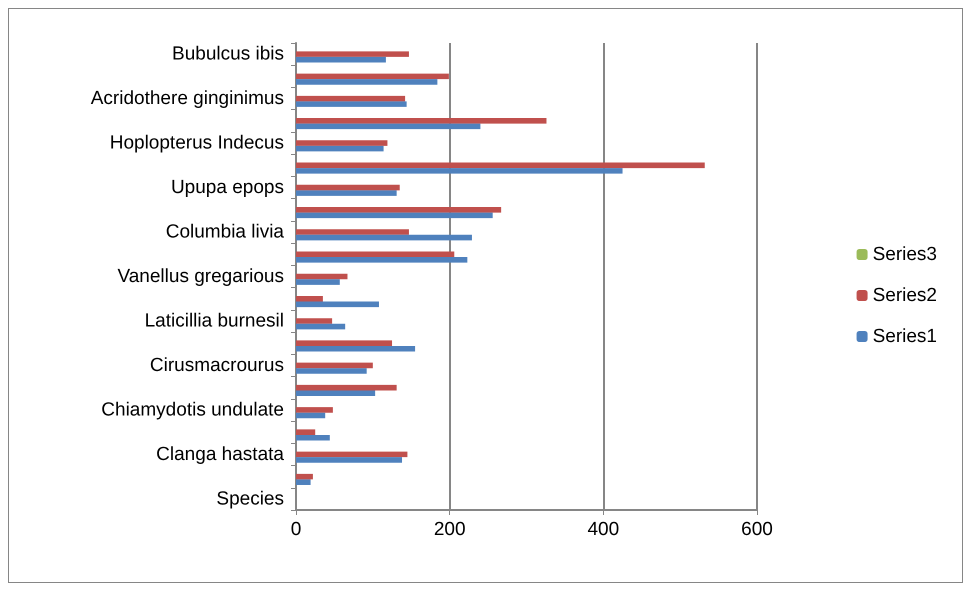 Image resolution: width=971 pixels, height=590 pixels. I want to click on y-tick-label: Acridothere ginginimus, so click(187, 99).